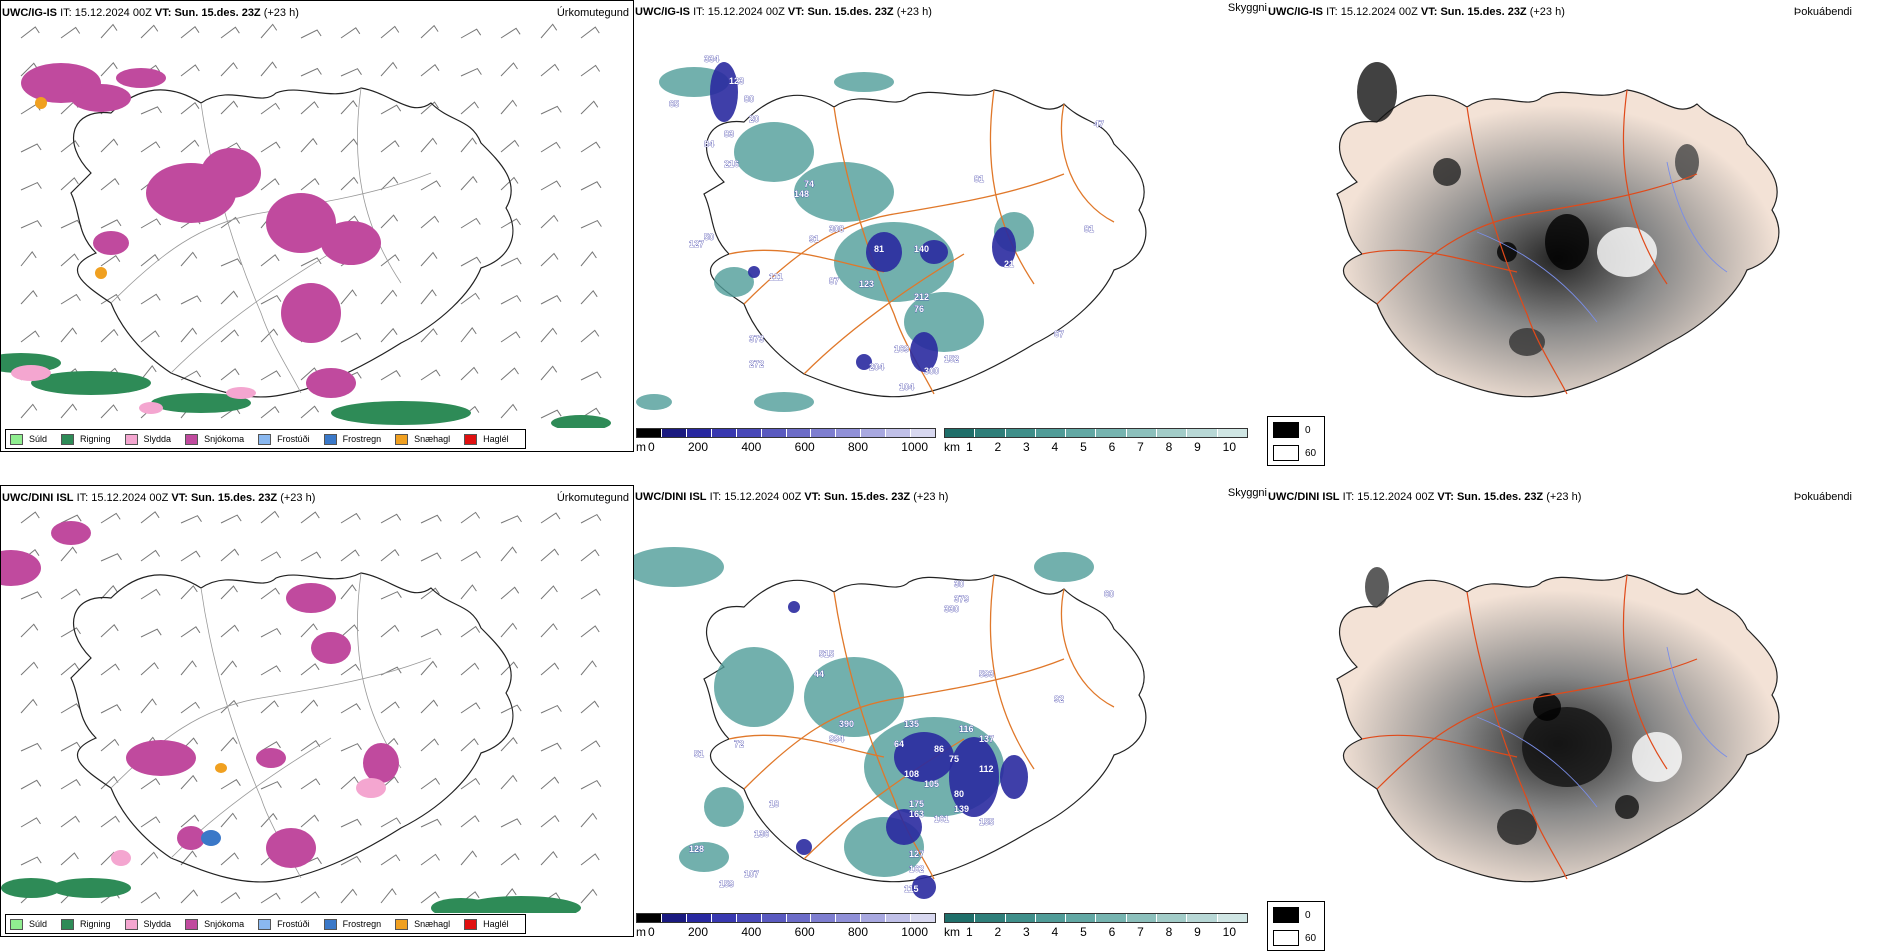  What do you see at coordinates (1059, 334) in the screenshot?
I see `cloud-base-label: 67` at bounding box center [1059, 334].